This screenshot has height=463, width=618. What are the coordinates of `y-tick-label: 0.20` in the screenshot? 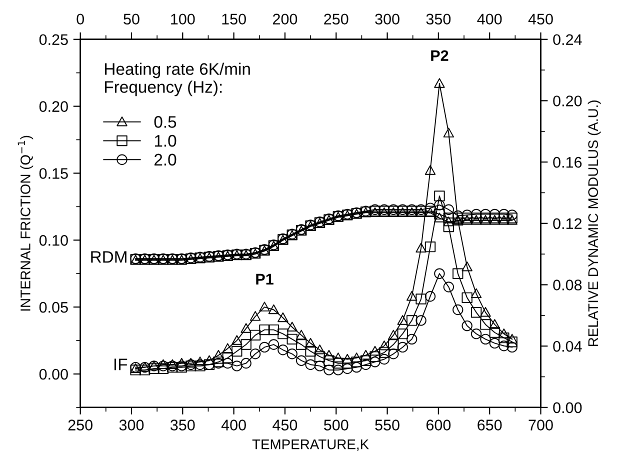 It's located at (53, 106).